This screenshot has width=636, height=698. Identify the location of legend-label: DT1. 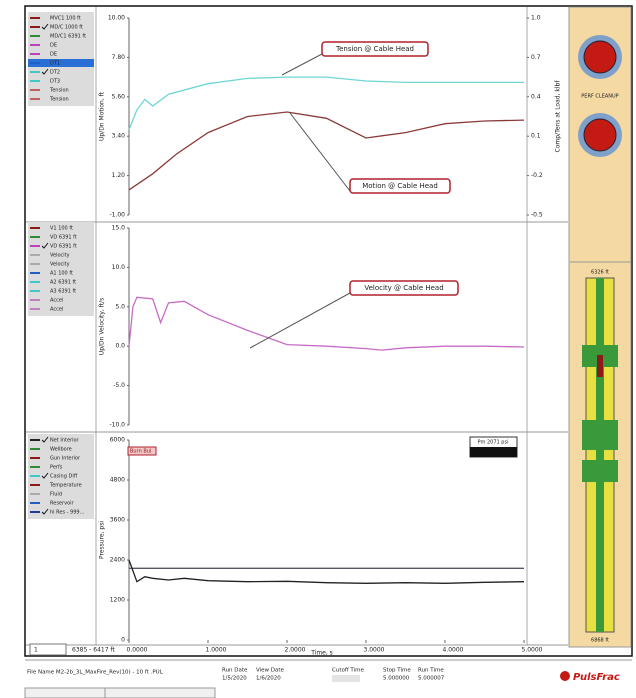
(55, 64).